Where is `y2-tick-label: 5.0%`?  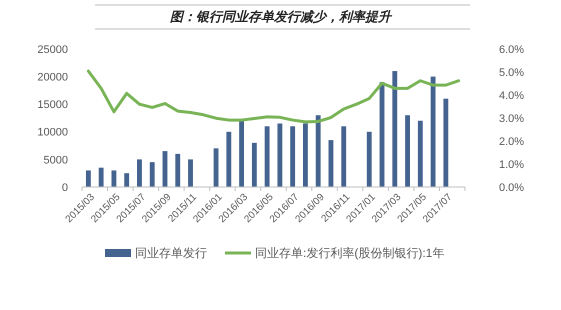 y2-tick-label: 5.0% is located at coordinates (511, 72).